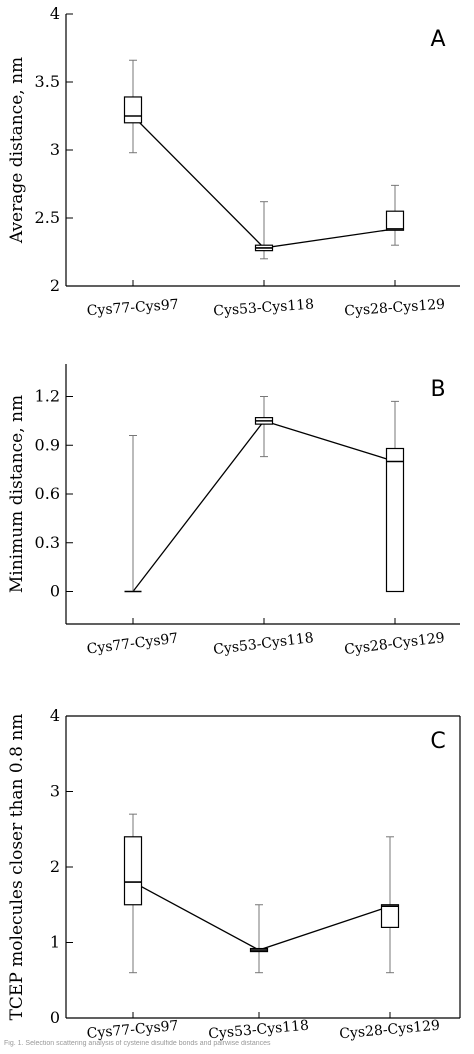  Describe the element at coordinates (437, 741) in the screenshot. I see `panel-label: C` at that location.